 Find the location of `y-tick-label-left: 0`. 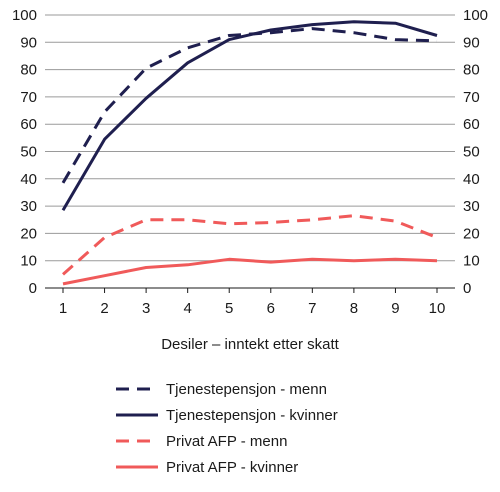

y-tick-label-left: 0 is located at coordinates (33, 288).